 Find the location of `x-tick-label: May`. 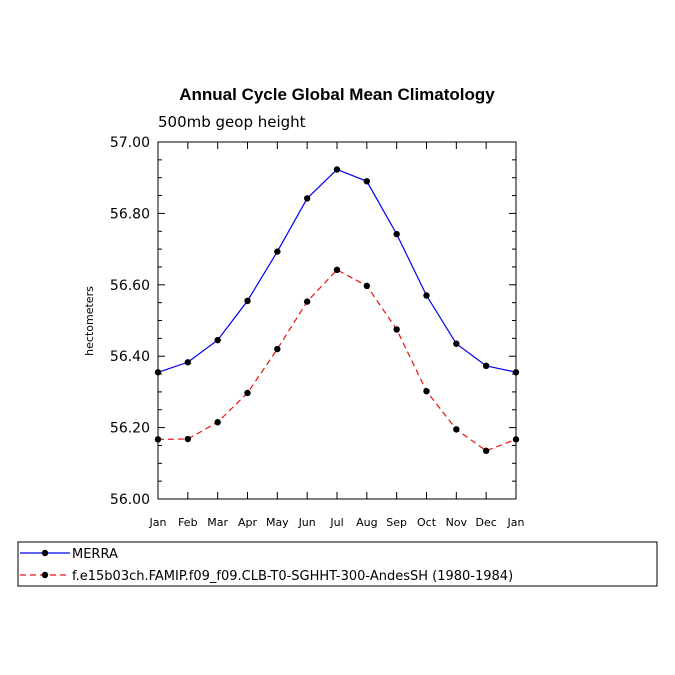

x-tick-label: May is located at coordinates (277, 522).